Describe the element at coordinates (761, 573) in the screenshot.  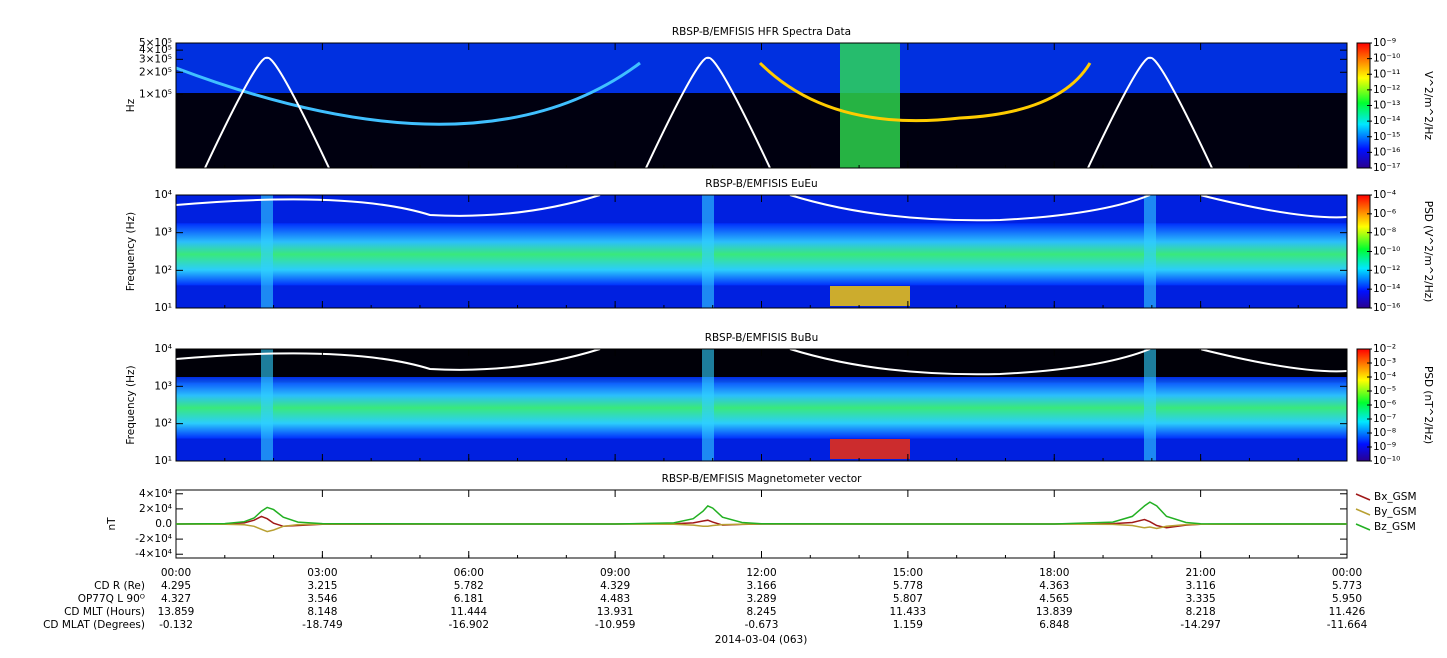
I see `x-tick-label: 12:00` at that location.